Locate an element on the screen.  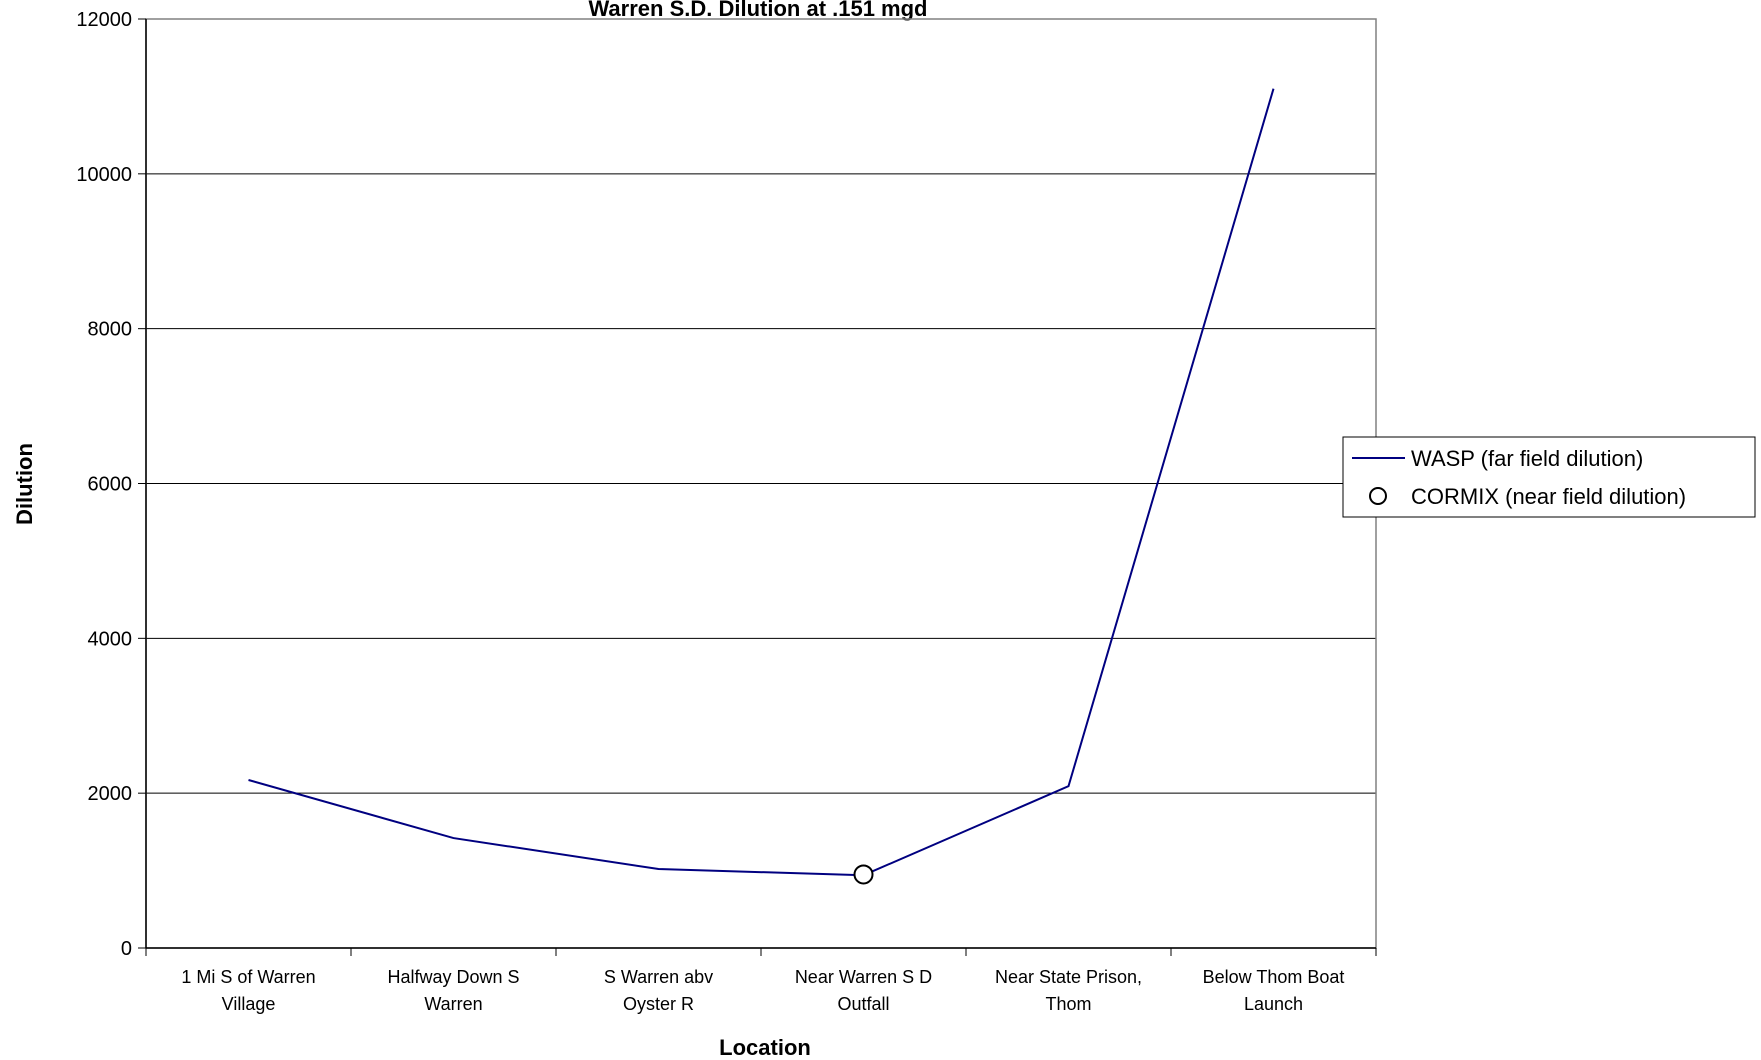
legend-label-cormix: CORMIX (near field dilution) is located at coordinates (1548, 496).